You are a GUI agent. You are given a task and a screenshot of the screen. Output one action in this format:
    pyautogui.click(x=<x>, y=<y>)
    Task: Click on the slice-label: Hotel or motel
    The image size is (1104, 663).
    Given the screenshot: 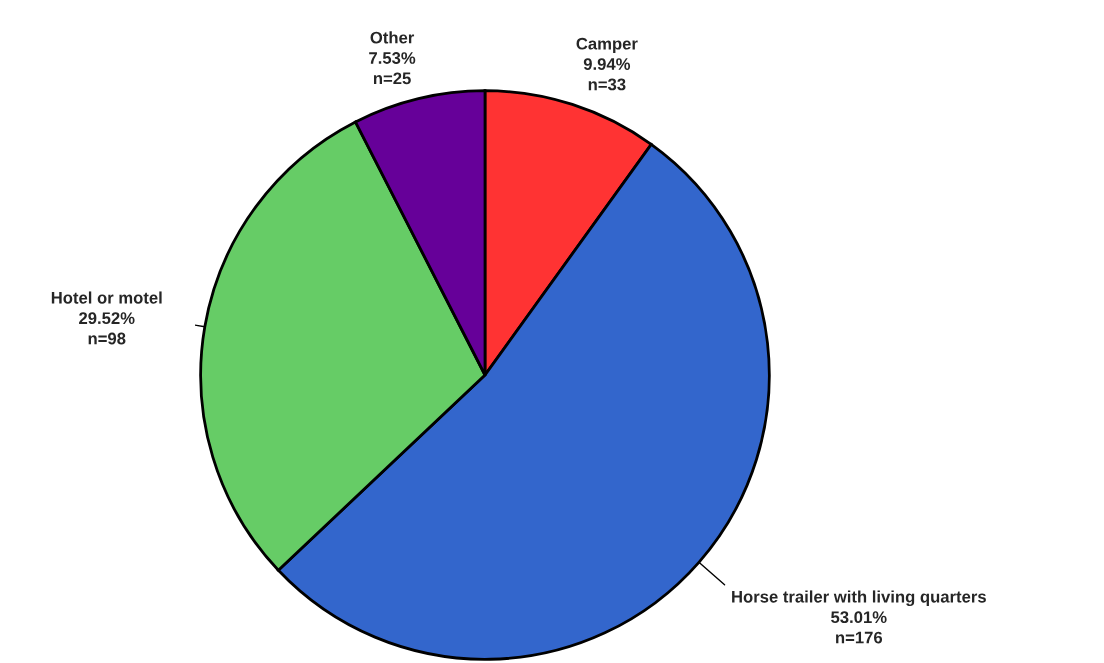 What is the action you would take?
    pyautogui.click(x=106, y=297)
    